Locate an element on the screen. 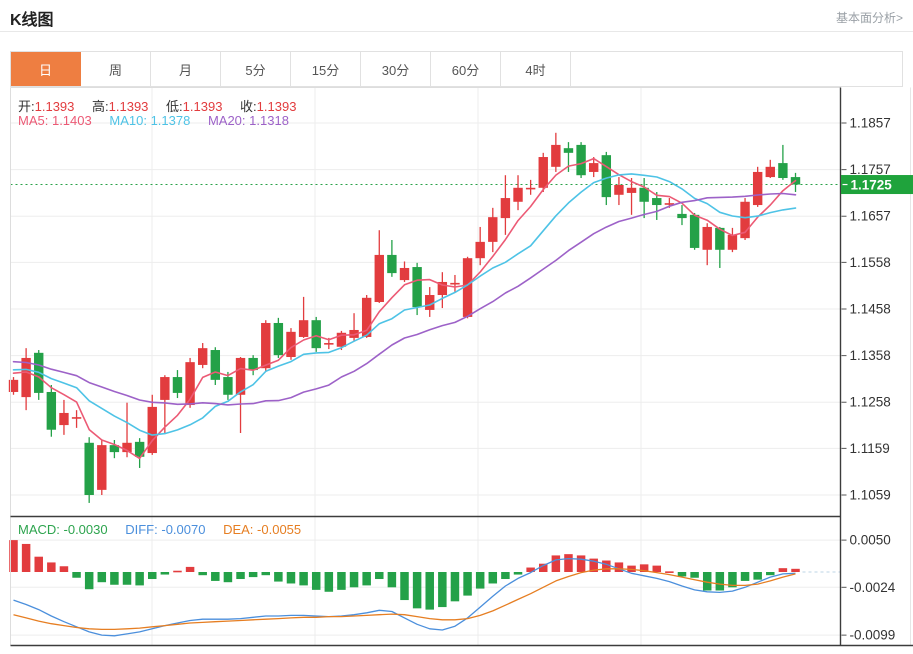  fundamental-analysis-link: 基本面分析> is located at coordinates (869, 18).